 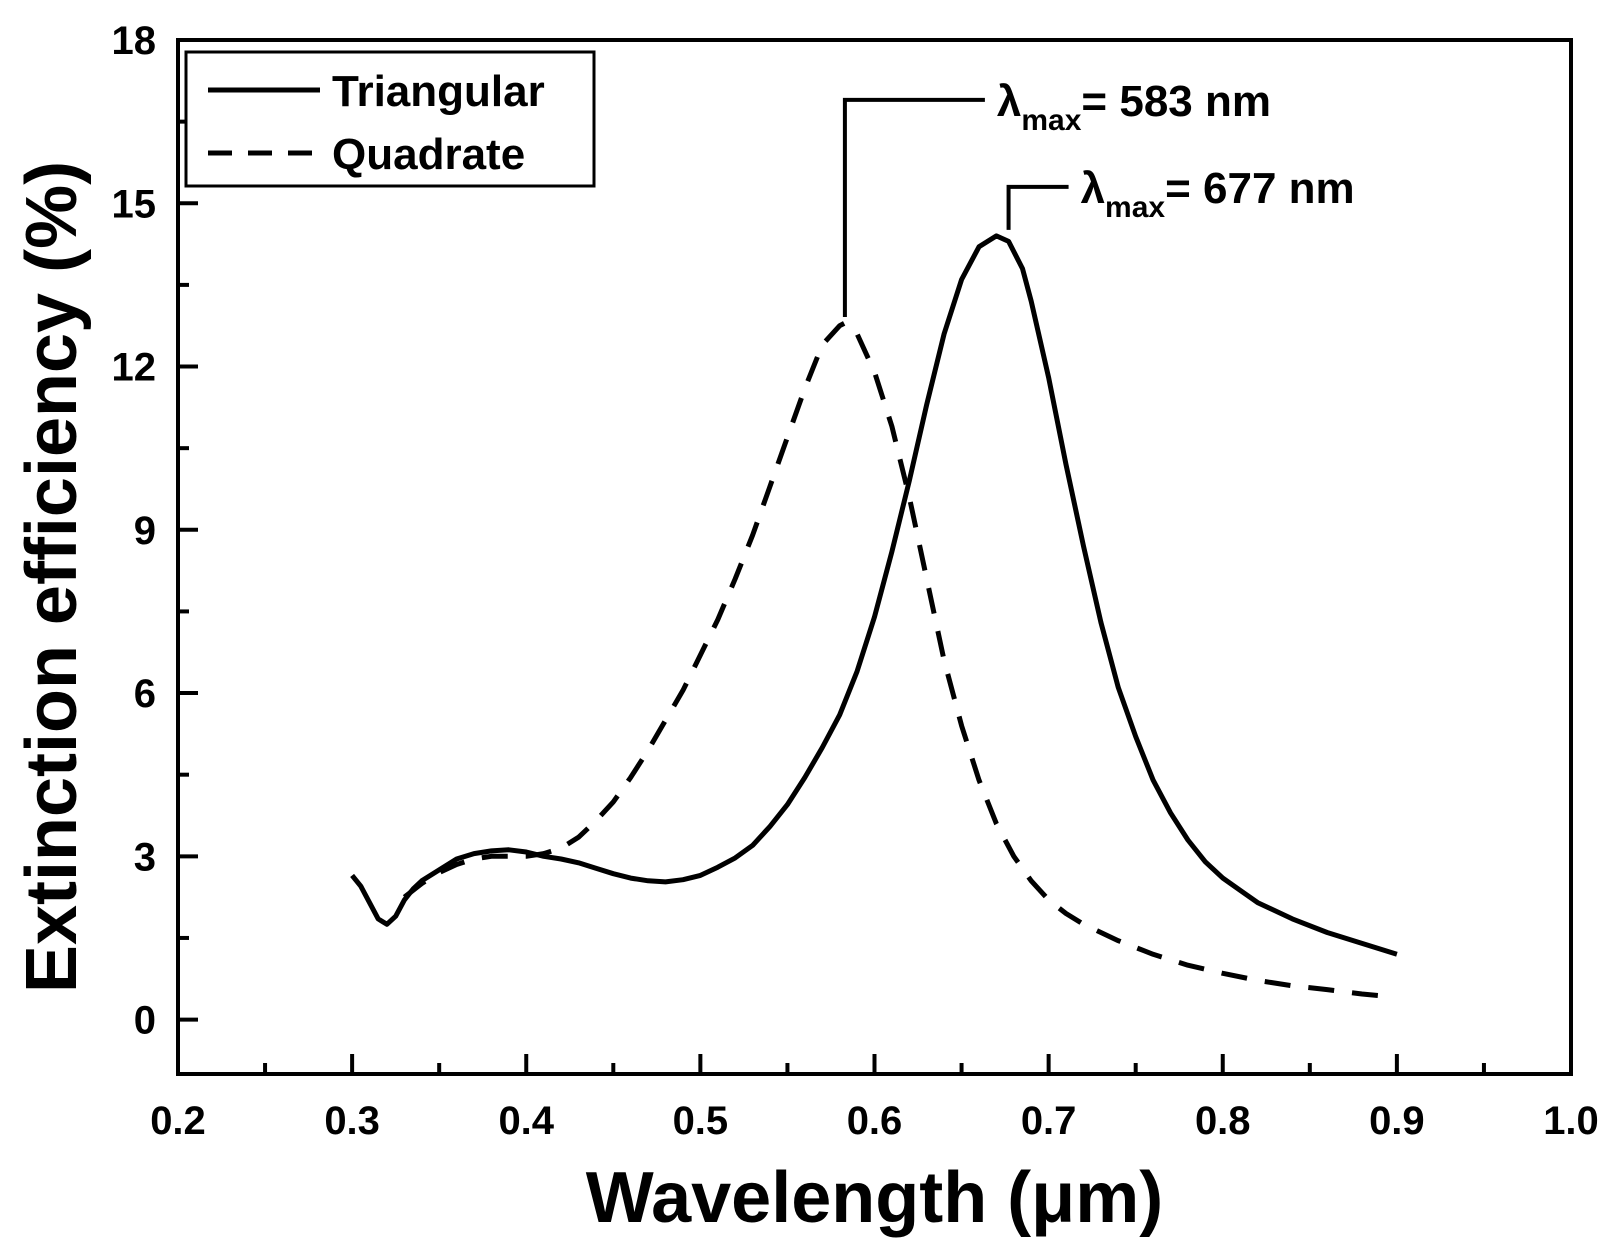 What do you see at coordinates (145, 694) in the screenshot?
I see `y-tick-label: 6` at bounding box center [145, 694].